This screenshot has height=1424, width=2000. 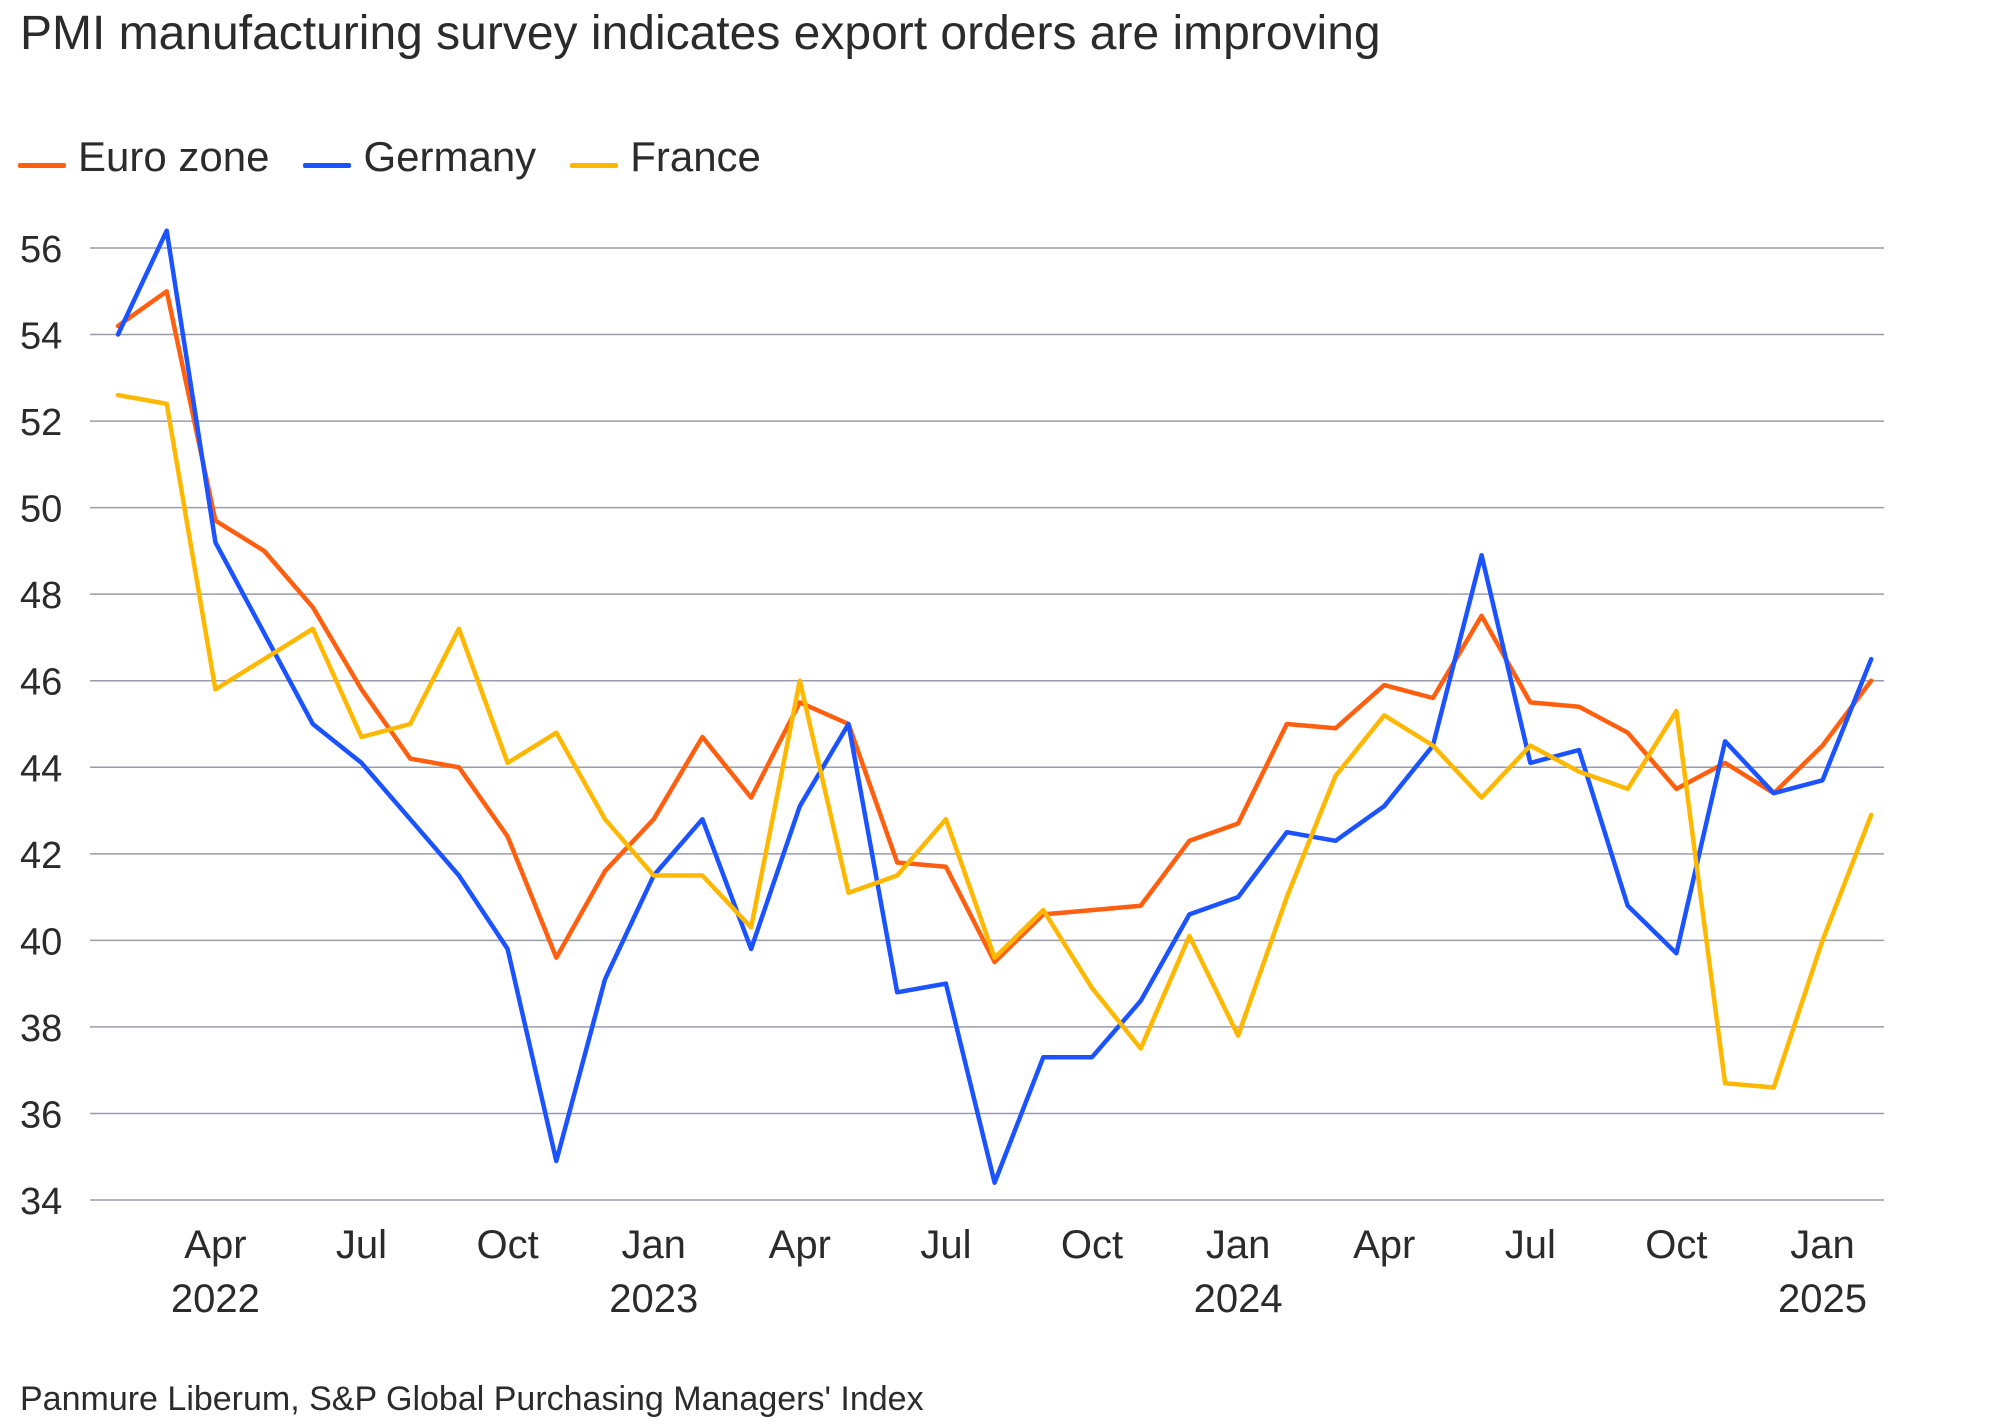 What do you see at coordinates (361, 1245) in the screenshot?
I see `x-tick-label-2022-07: Jul` at bounding box center [361, 1245].